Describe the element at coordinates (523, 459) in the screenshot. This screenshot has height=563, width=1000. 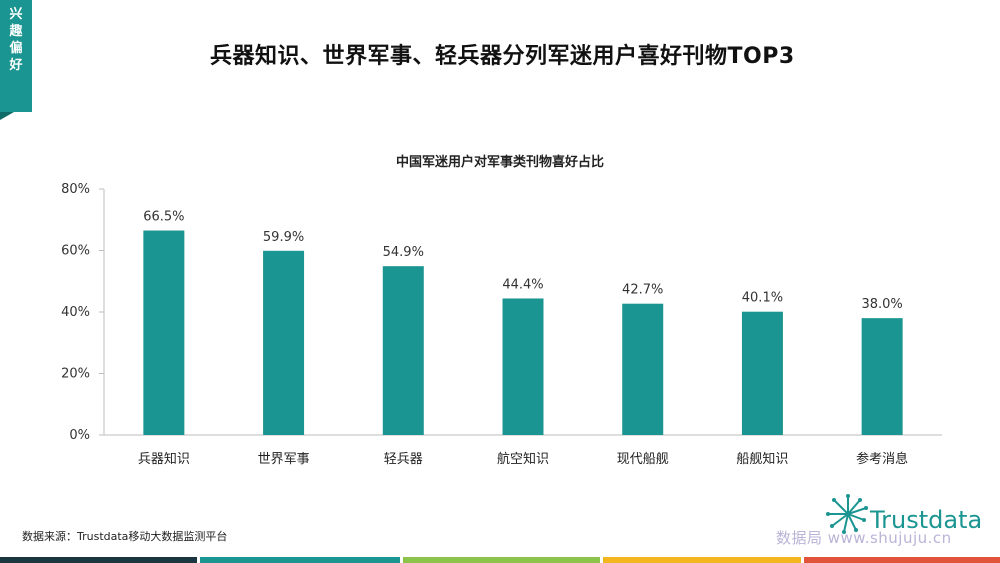
I see `x-tick-label: 航空知识` at that location.